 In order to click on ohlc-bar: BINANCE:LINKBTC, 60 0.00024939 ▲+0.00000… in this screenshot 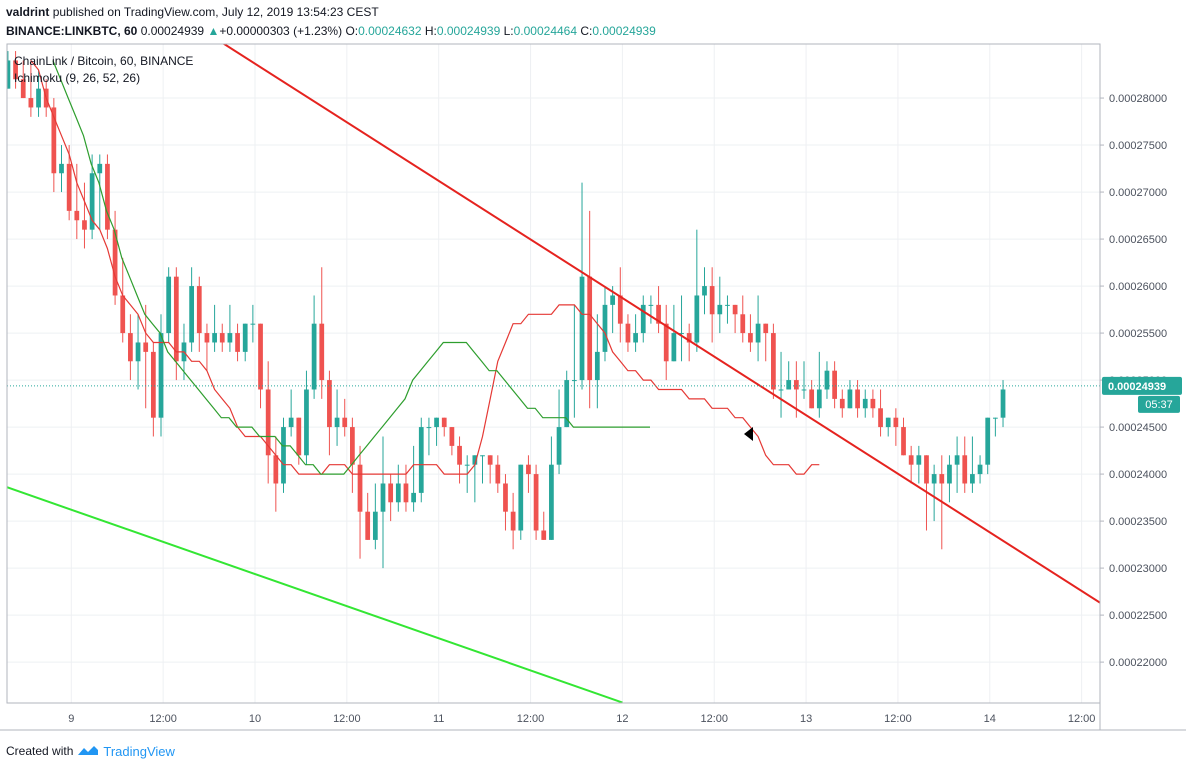, I will do `click(331, 31)`.